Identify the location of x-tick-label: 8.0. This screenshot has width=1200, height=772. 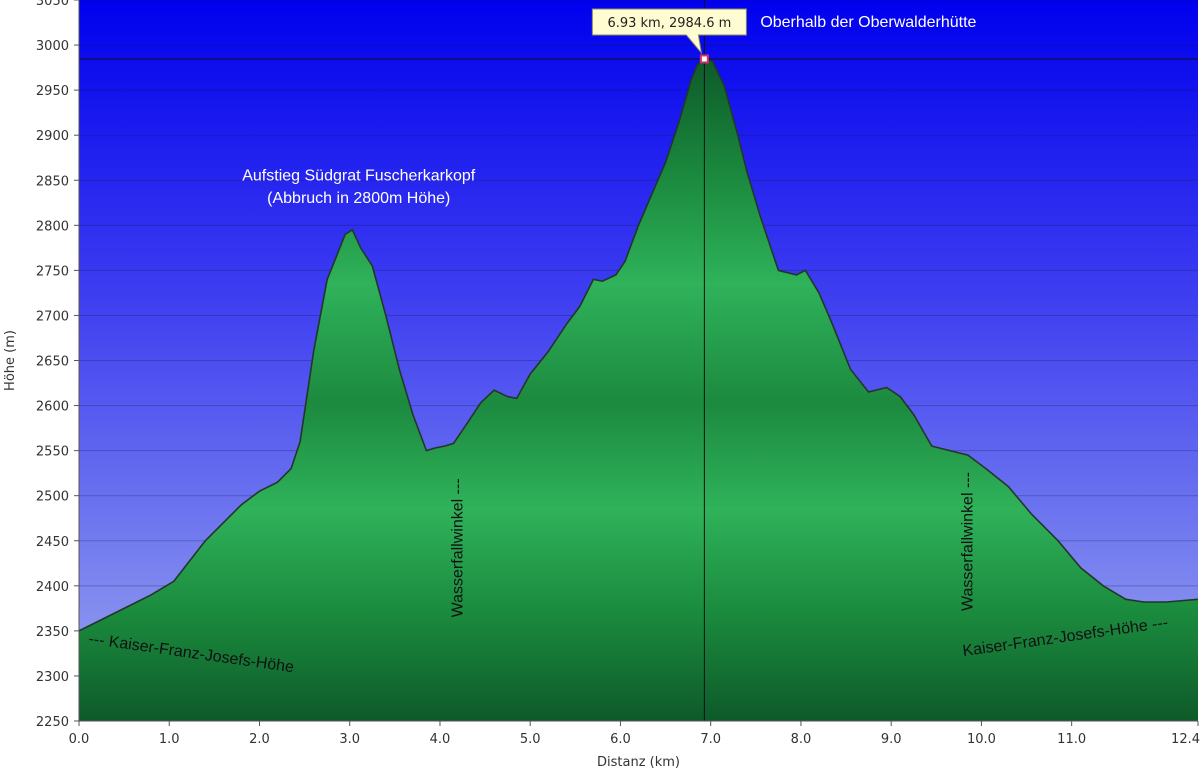
(801, 739).